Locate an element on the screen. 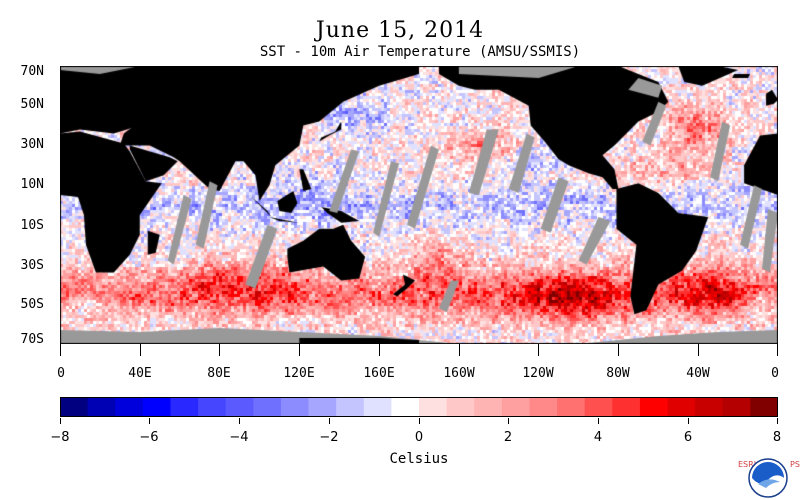  colorbar-unit-label: Celsius is located at coordinates (419, 459).